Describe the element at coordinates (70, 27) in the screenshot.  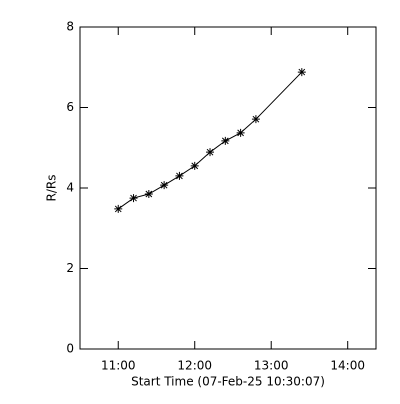
I see `y-tick-label: 8` at that location.